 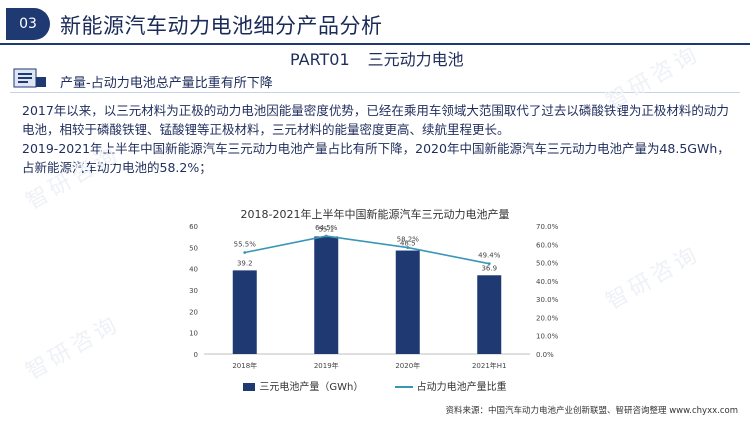 I want to click on y-right-tick-label: 20.0%, so click(x=547, y=318).